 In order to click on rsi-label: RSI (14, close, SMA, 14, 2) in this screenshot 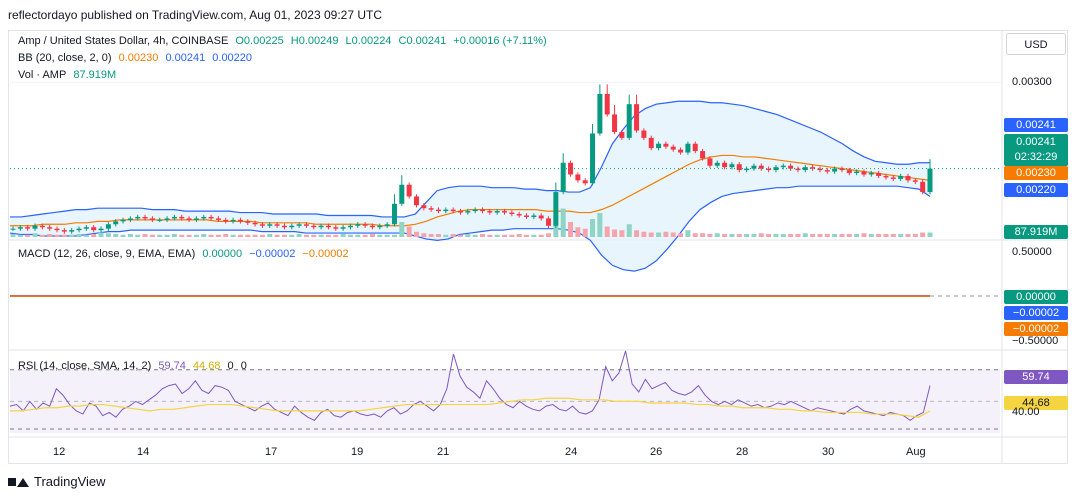, I will do `click(85, 366)`.